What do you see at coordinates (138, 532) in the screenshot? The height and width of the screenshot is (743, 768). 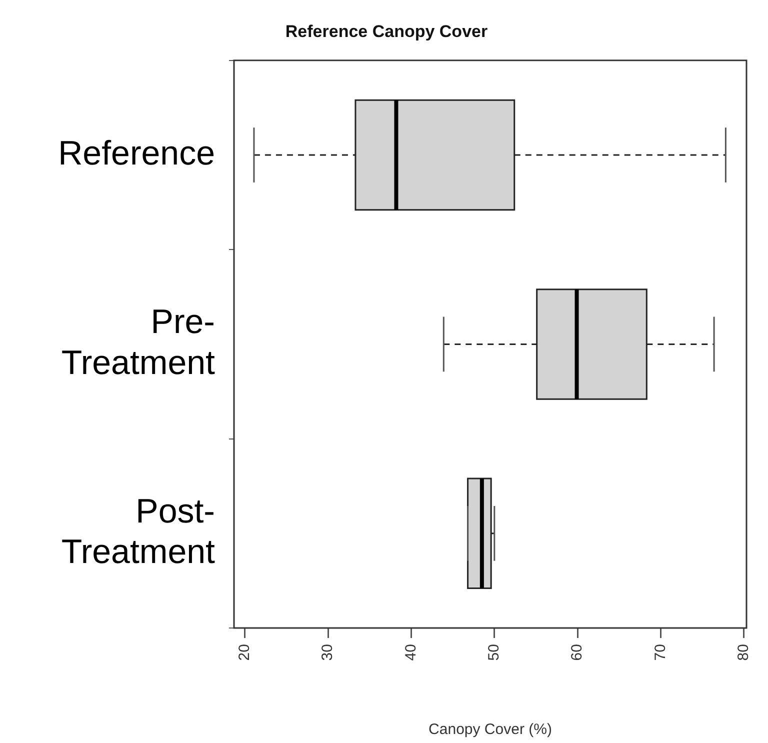 I see `y-tick-label: Post-Treatment` at bounding box center [138, 532].